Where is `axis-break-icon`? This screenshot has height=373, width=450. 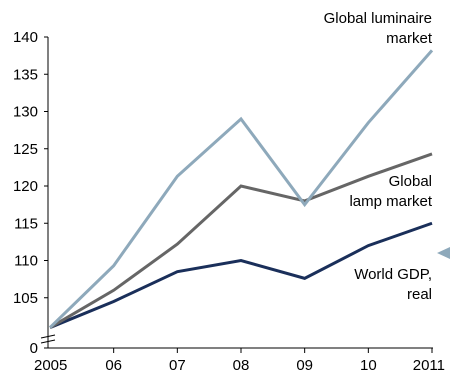 axis-break-icon is located at coordinates (48, 339).